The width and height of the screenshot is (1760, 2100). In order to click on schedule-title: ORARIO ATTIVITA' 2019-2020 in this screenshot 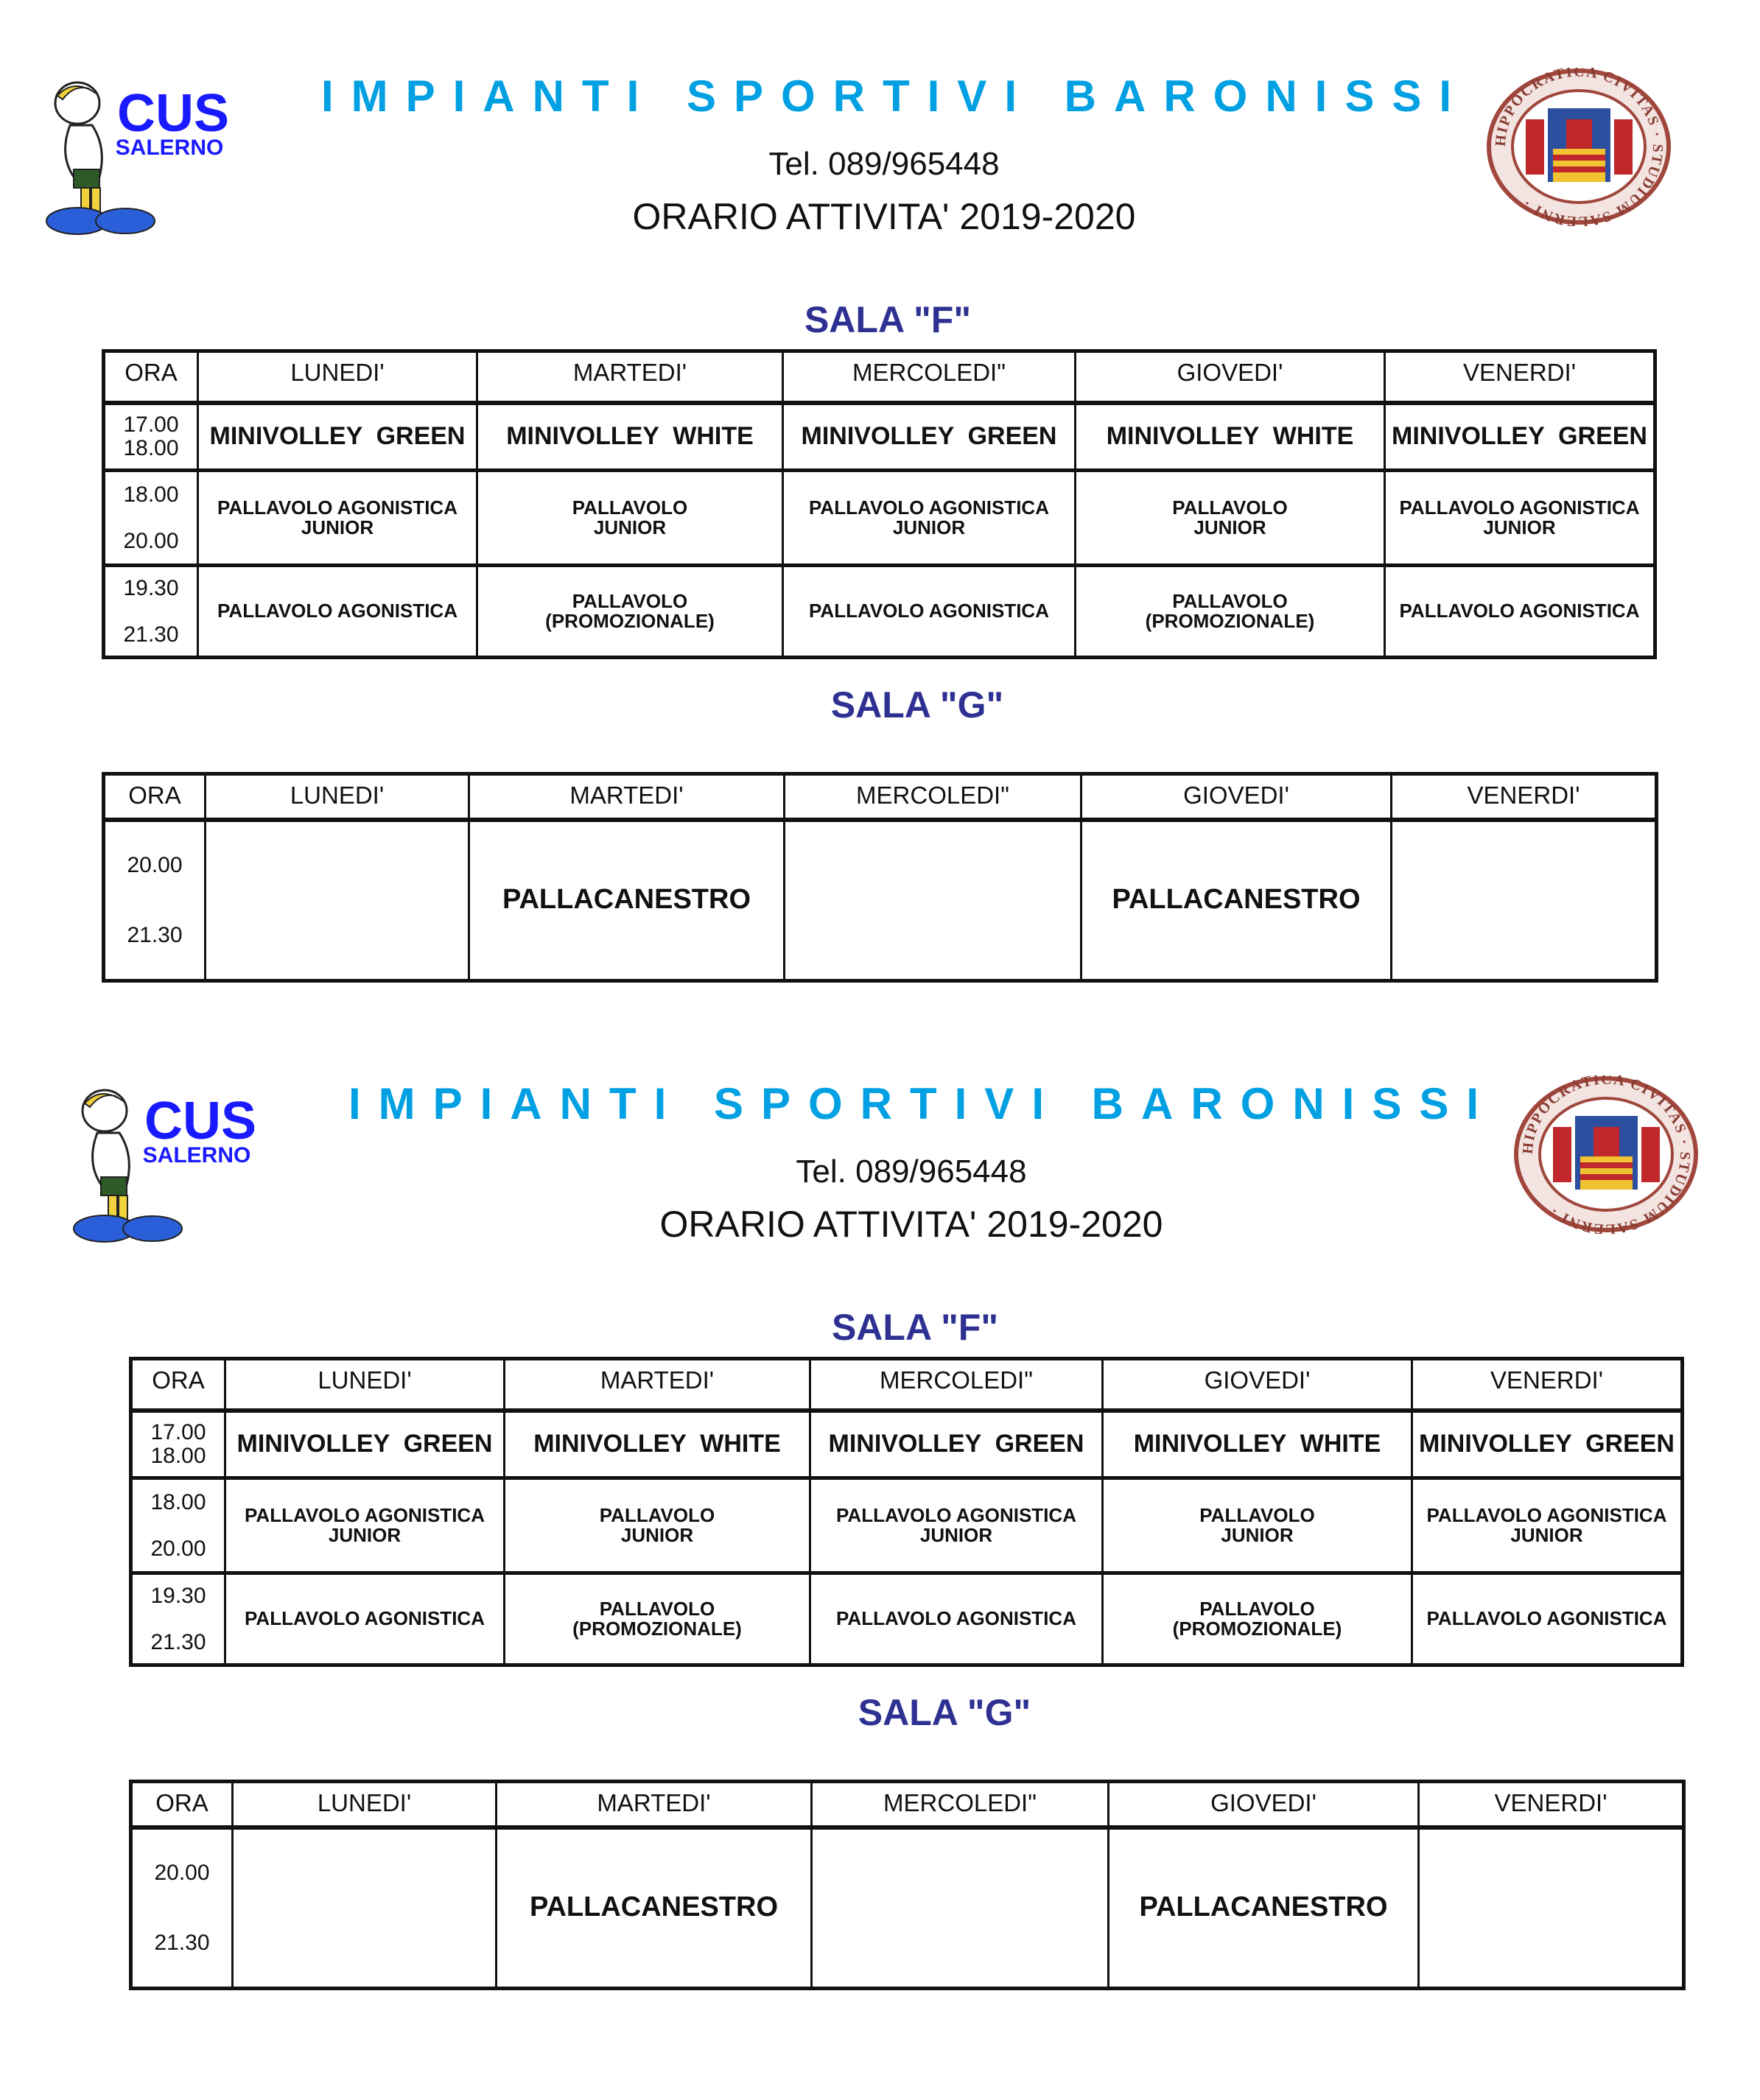, I will do `click(911, 1225)`.